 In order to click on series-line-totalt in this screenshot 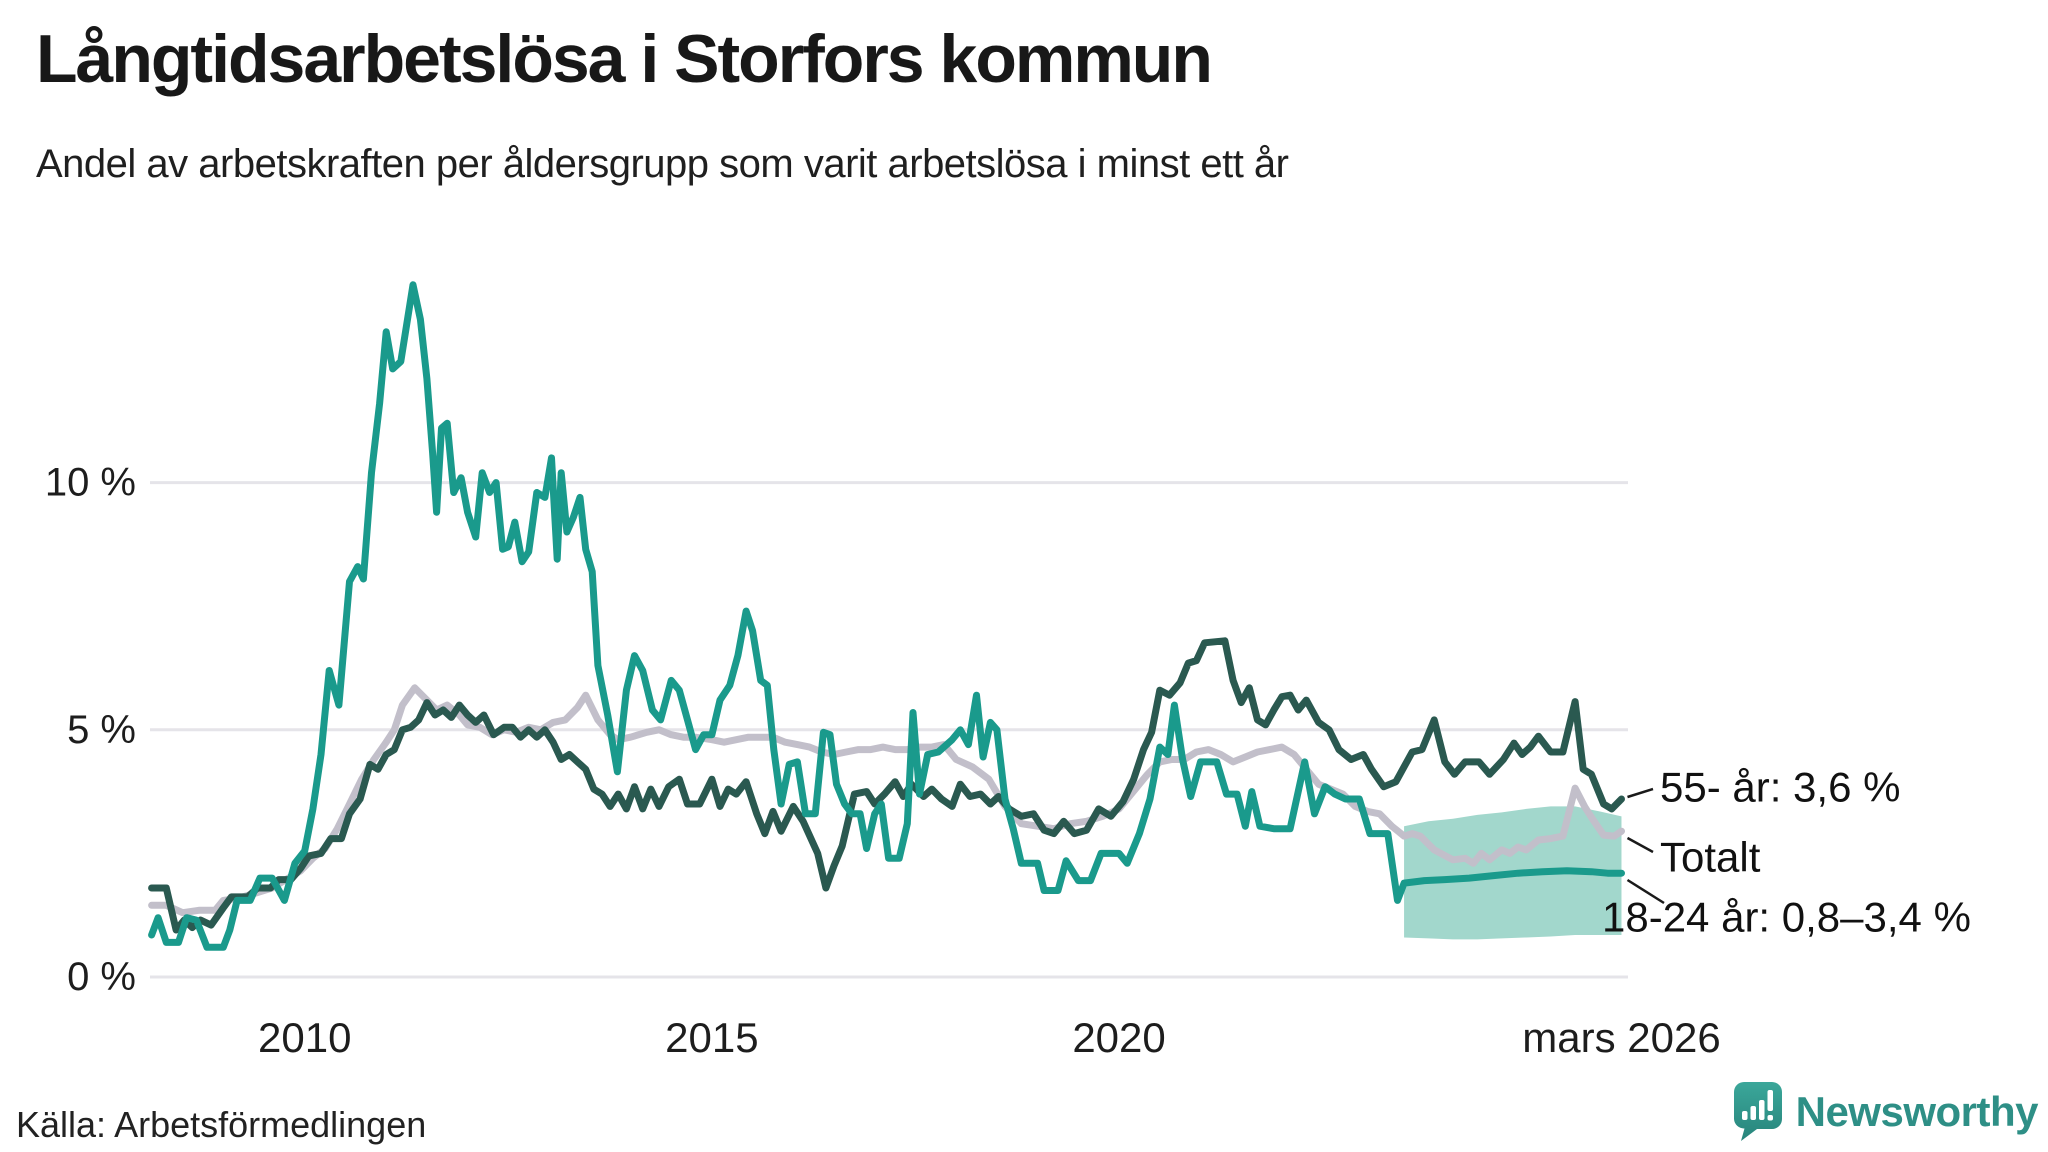, I will do `click(886, 800)`.